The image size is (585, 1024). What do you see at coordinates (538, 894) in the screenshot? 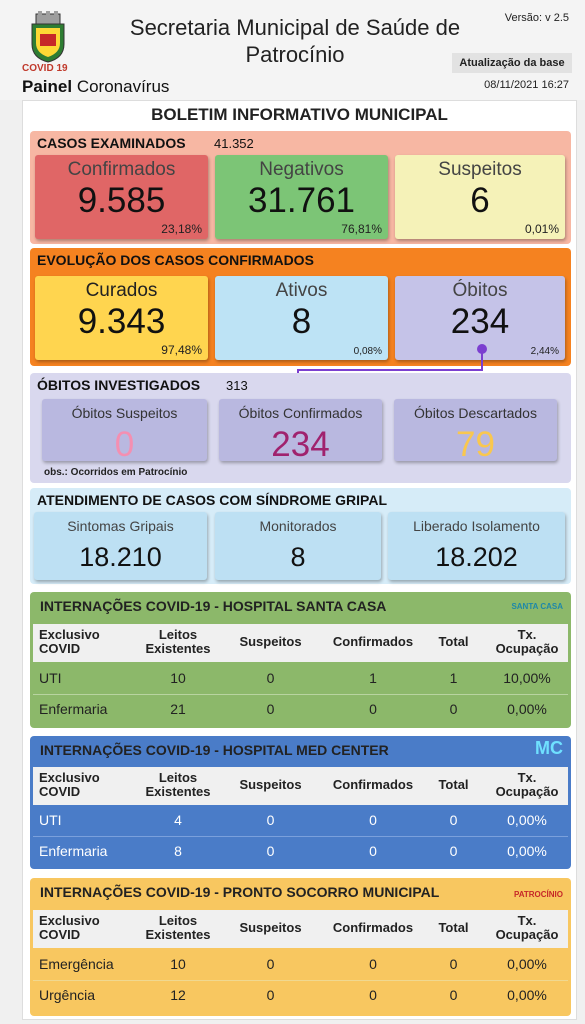
I see `pronto-socorro-logo: PATROCÍNIO` at bounding box center [538, 894].